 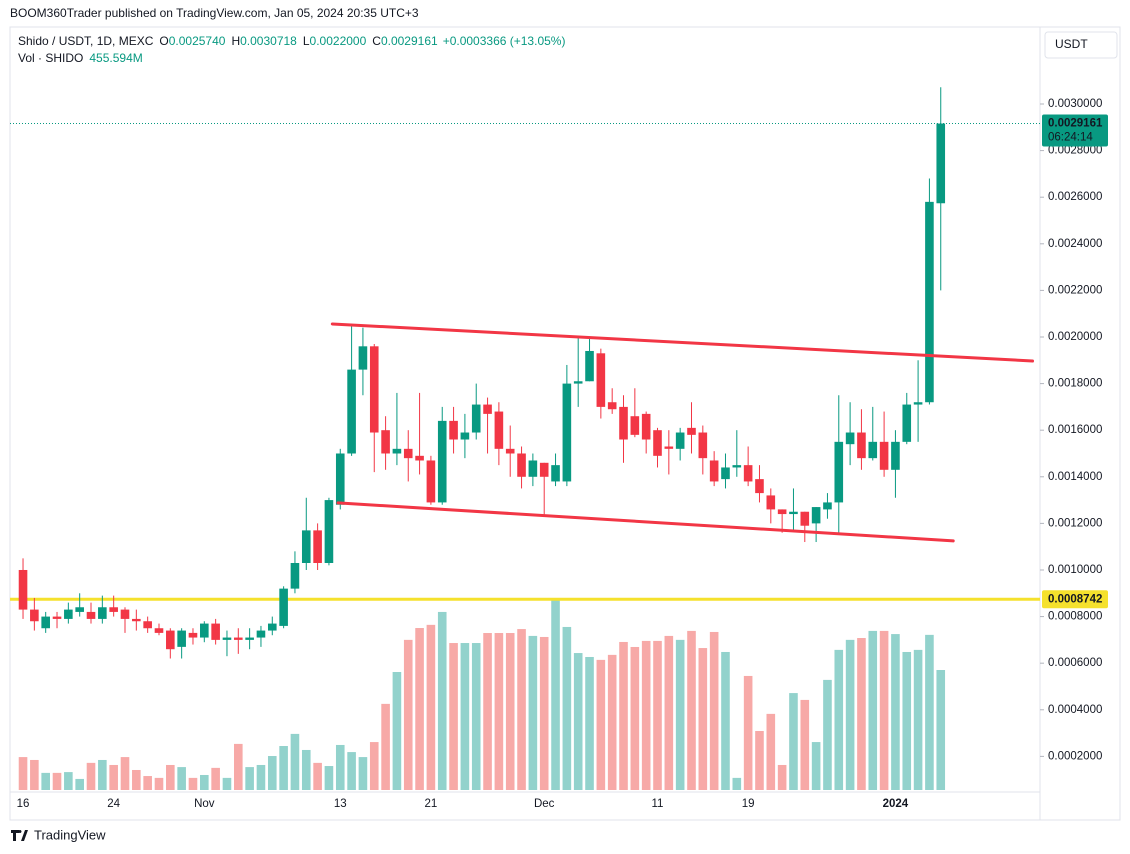 What do you see at coordinates (431, 804) in the screenshot?
I see `x-tick-label: 21` at bounding box center [431, 804].